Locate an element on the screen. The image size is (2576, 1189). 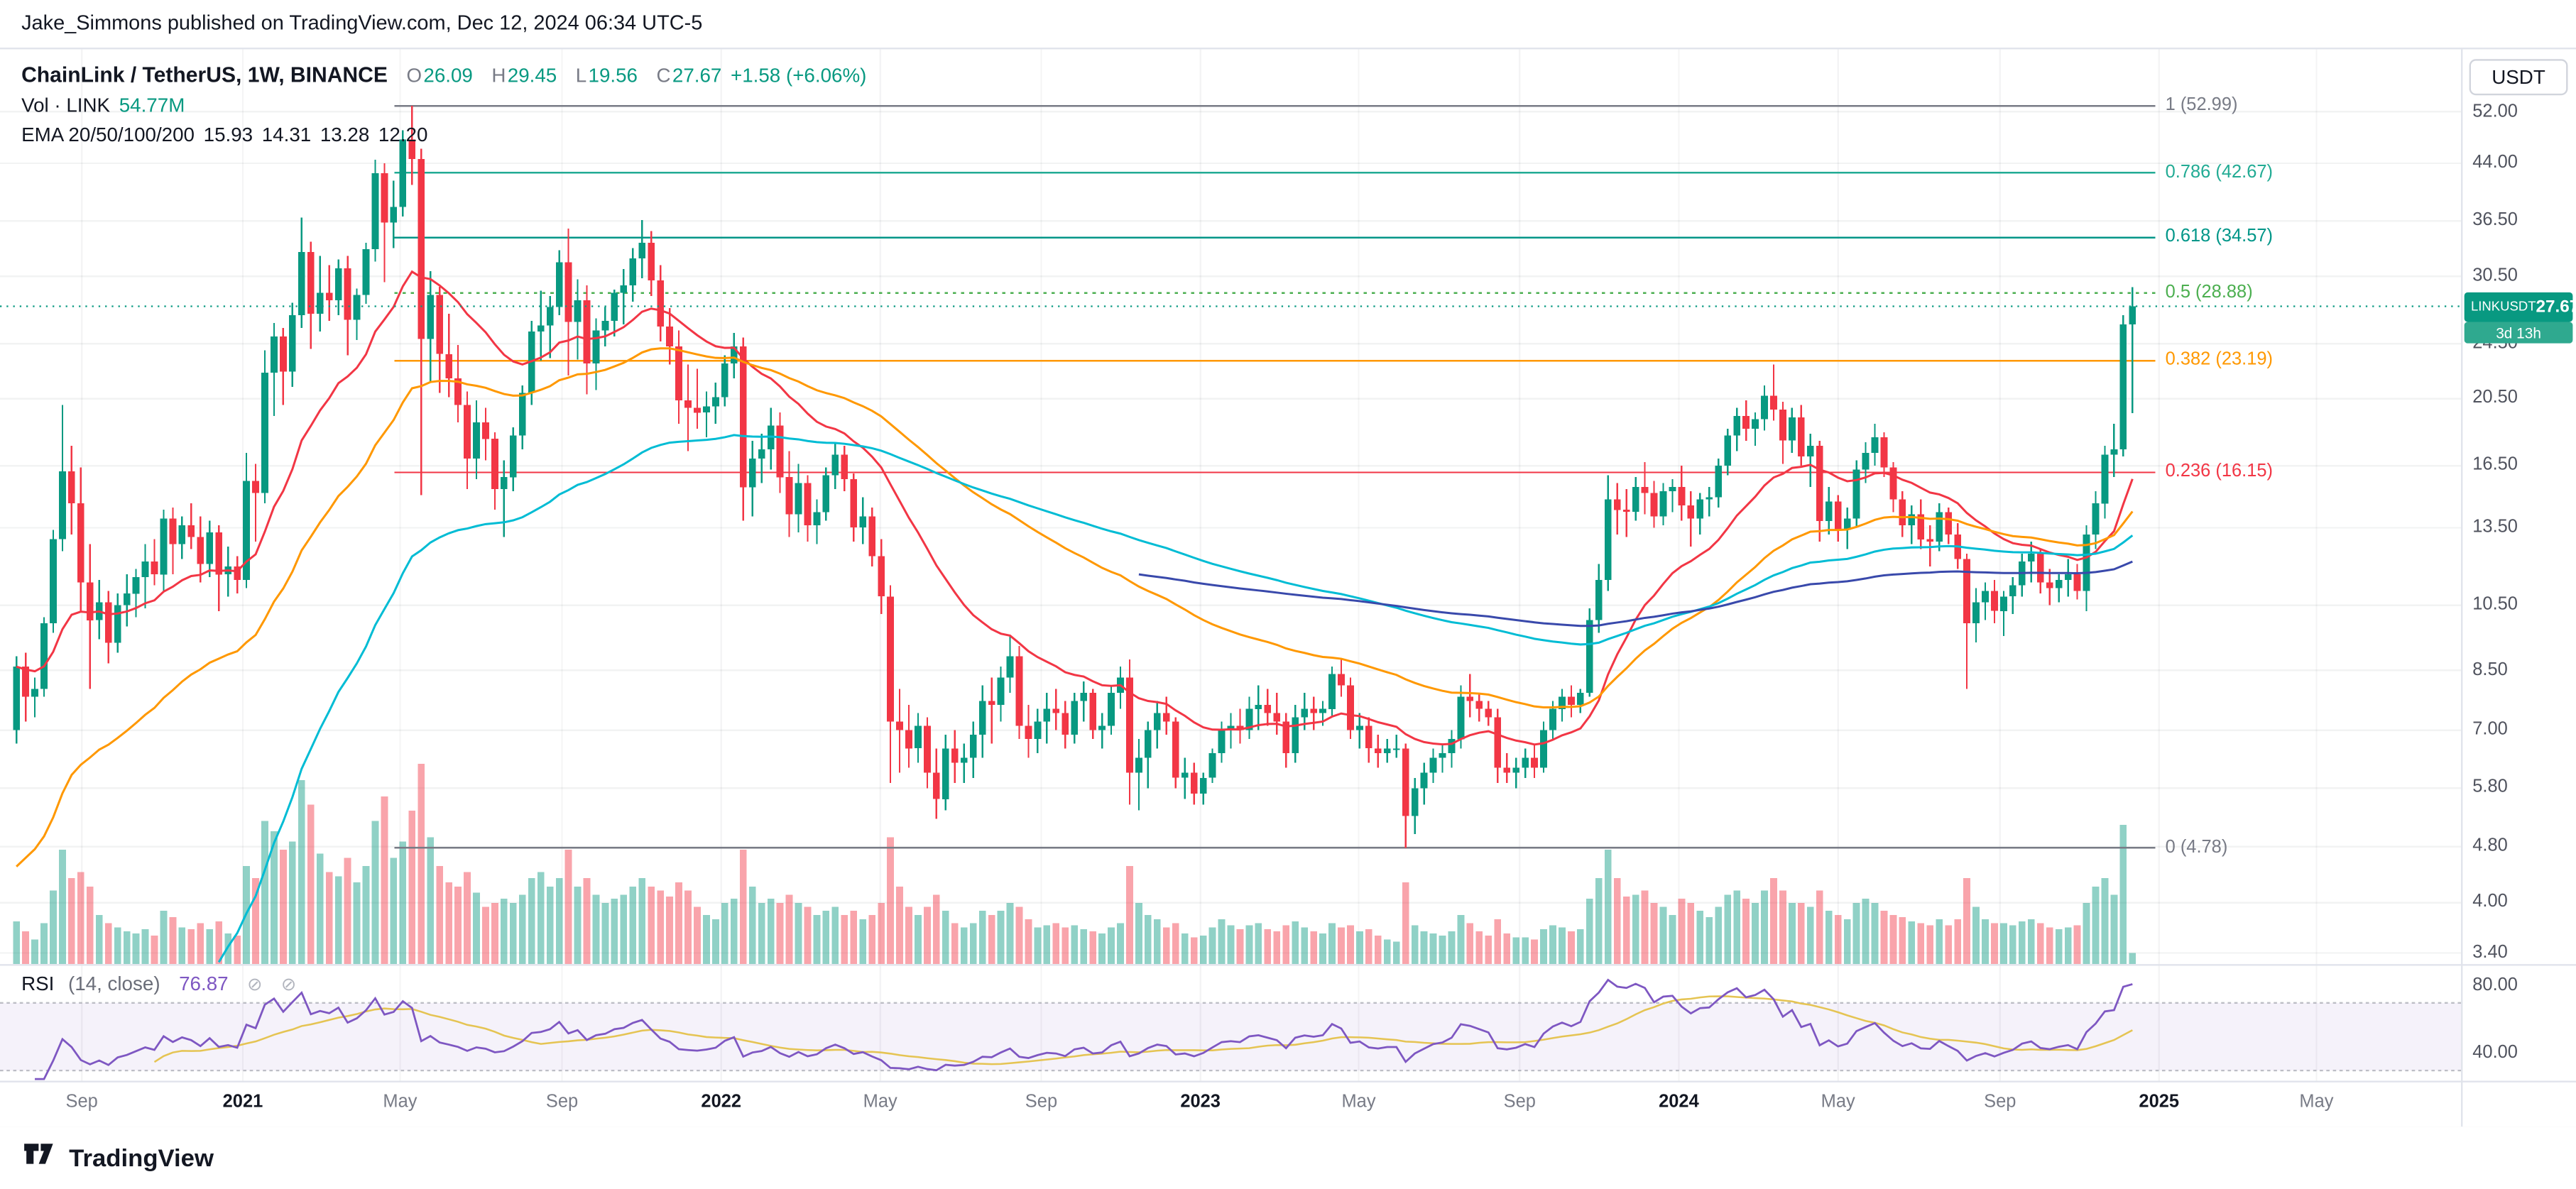
volume-bars is located at coordinates (1074, 864).